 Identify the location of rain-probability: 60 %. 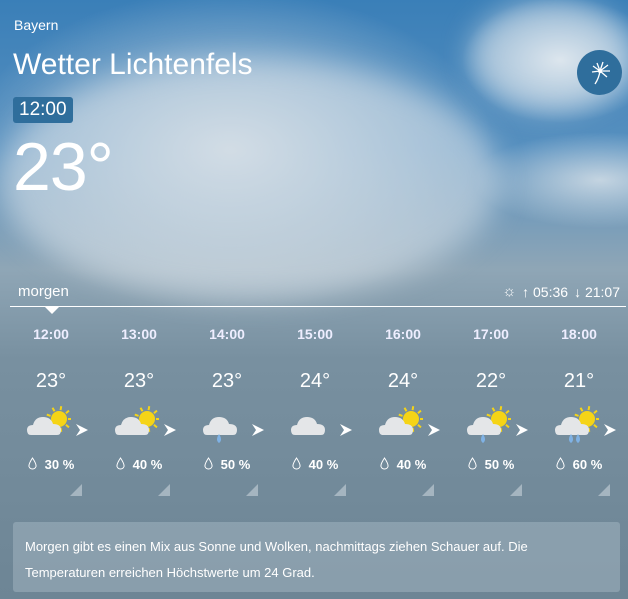
(587, 464).